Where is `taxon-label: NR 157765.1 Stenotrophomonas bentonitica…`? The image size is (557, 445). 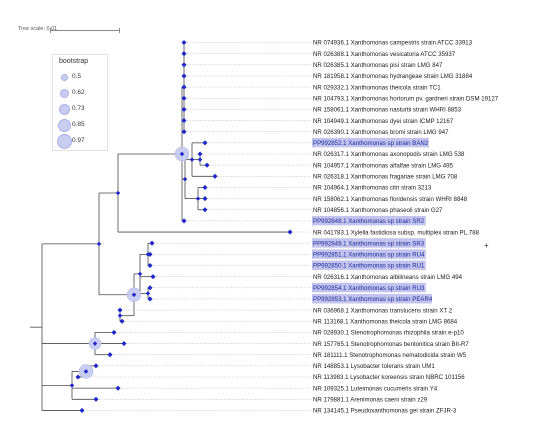 taxon-label: NR 157765.1 Stenotrophomonas bentonitica… is located at coordinates (391, 344).